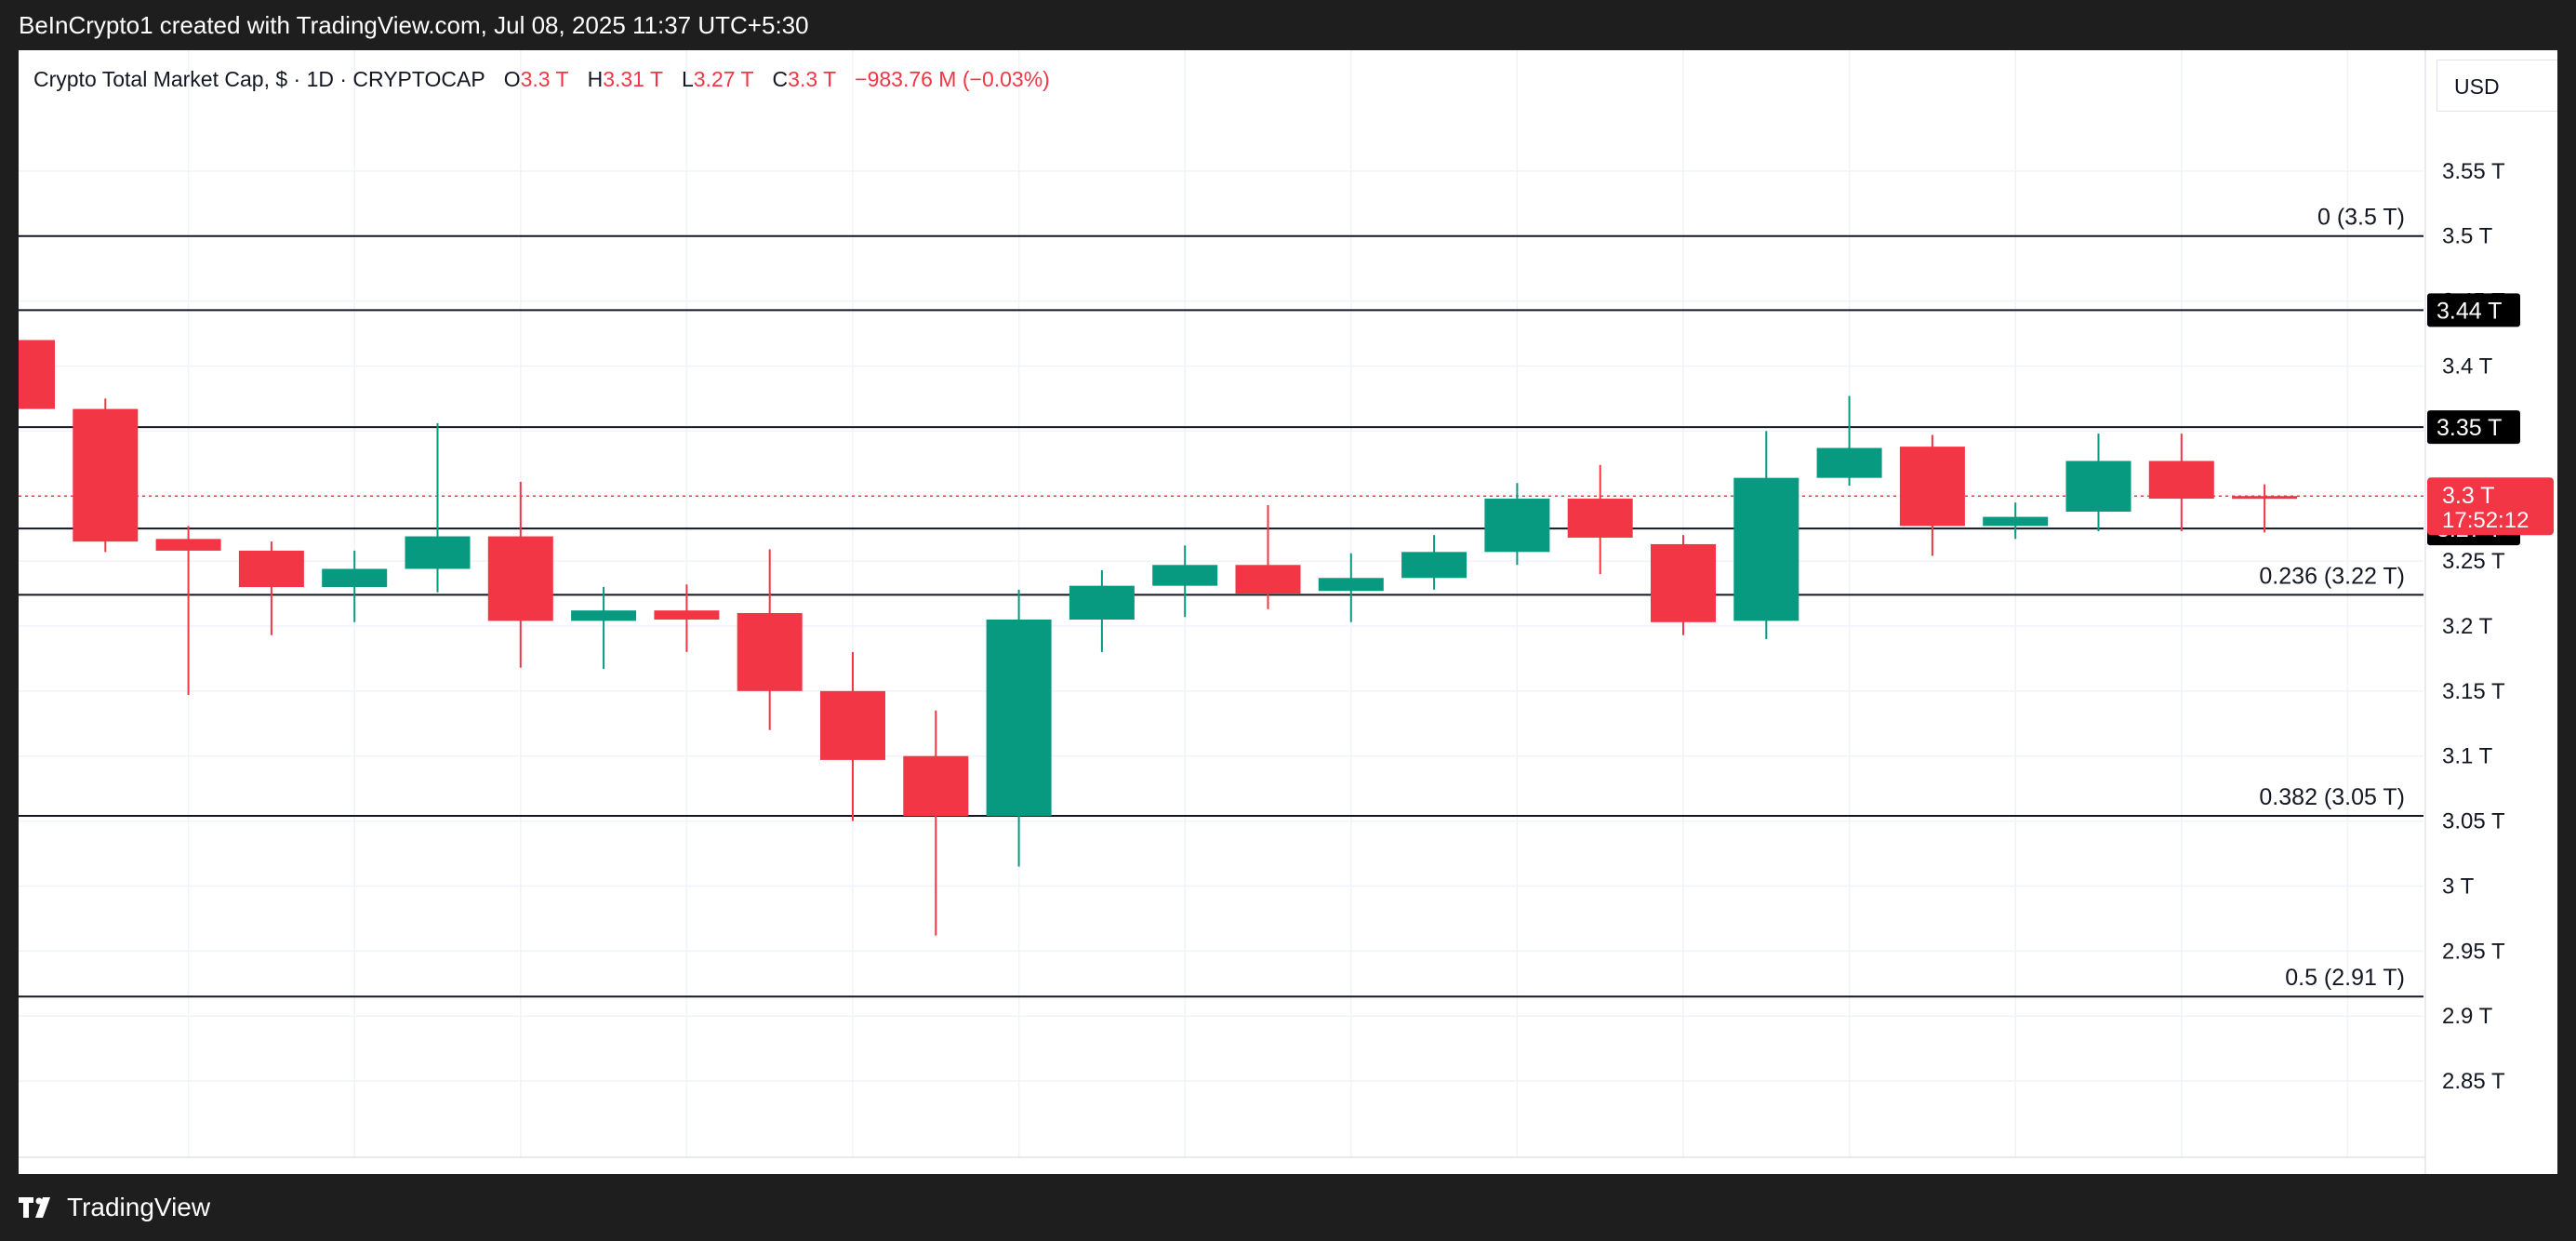  Describe the element at coordinates (2497, 86) in the screenshot. I see `currency-selector: USD` at that location.